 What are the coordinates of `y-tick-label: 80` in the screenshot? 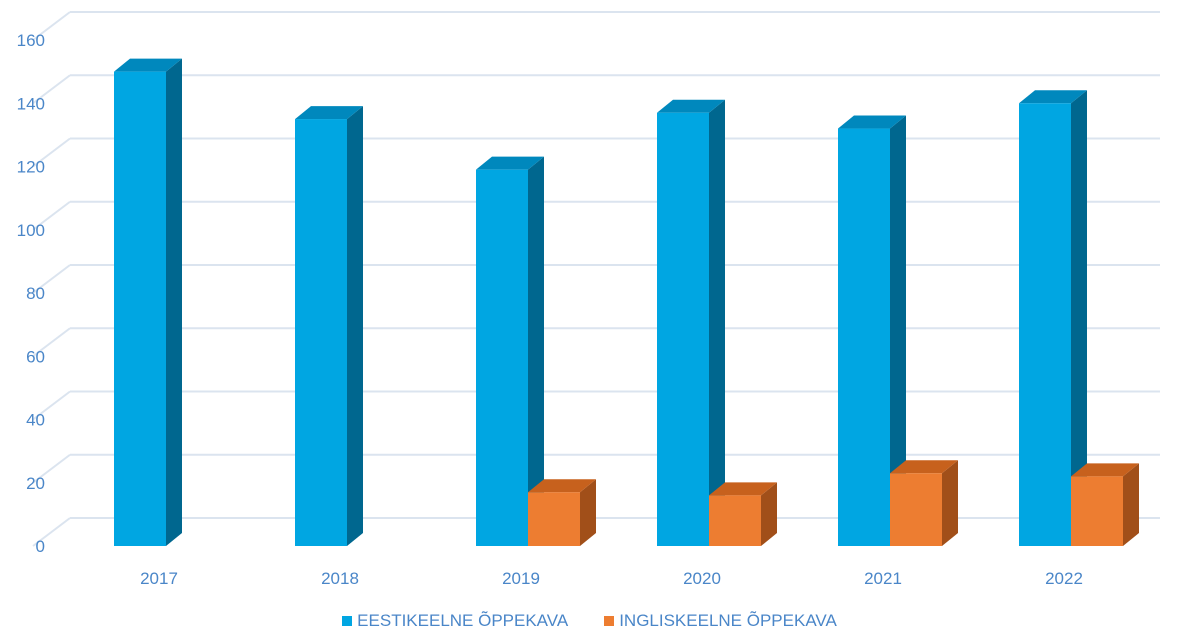 It's located at (35, 293).